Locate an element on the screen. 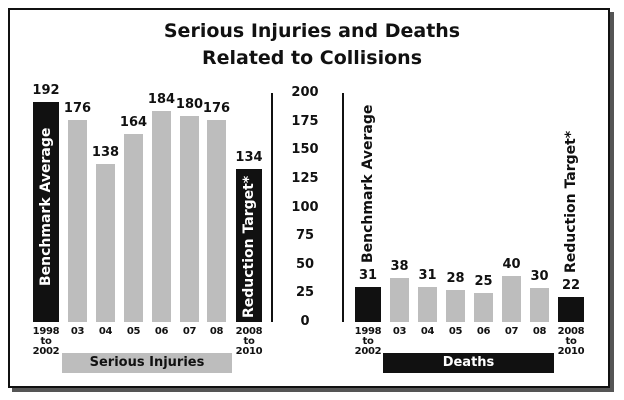 The height and width of the screenshot is (400, 624). y-tick-label: 150 is located at coordinates (305, 150).